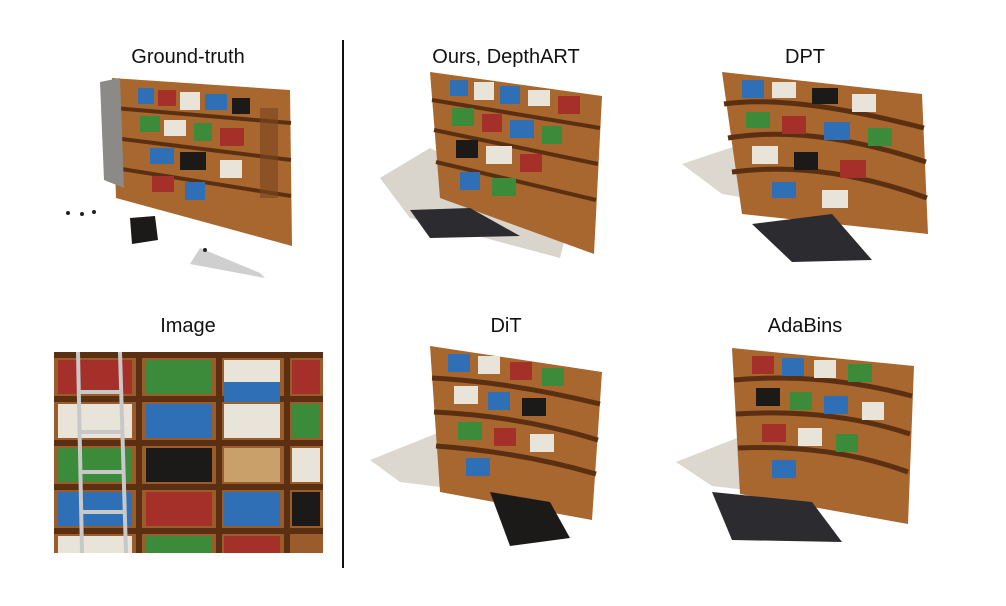 The height and width of the screenshot is (606, 1006). I want to click on label-ours: Ours, DepthART, so click(506, 57).